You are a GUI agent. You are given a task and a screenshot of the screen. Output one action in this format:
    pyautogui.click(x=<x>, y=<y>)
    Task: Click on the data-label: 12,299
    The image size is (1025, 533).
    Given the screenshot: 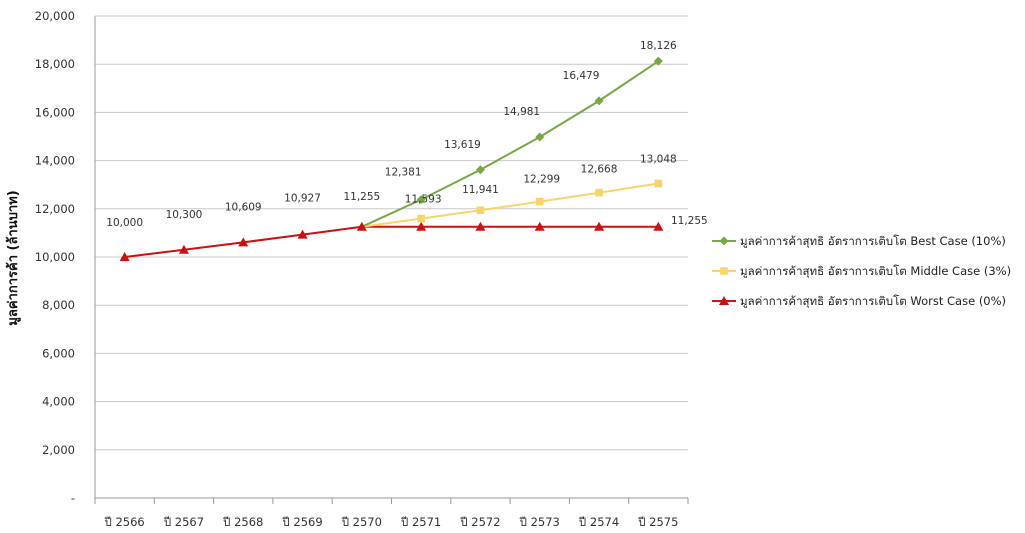 What is the action you would take?
    pyautogui.click(x=541, y=180)
    